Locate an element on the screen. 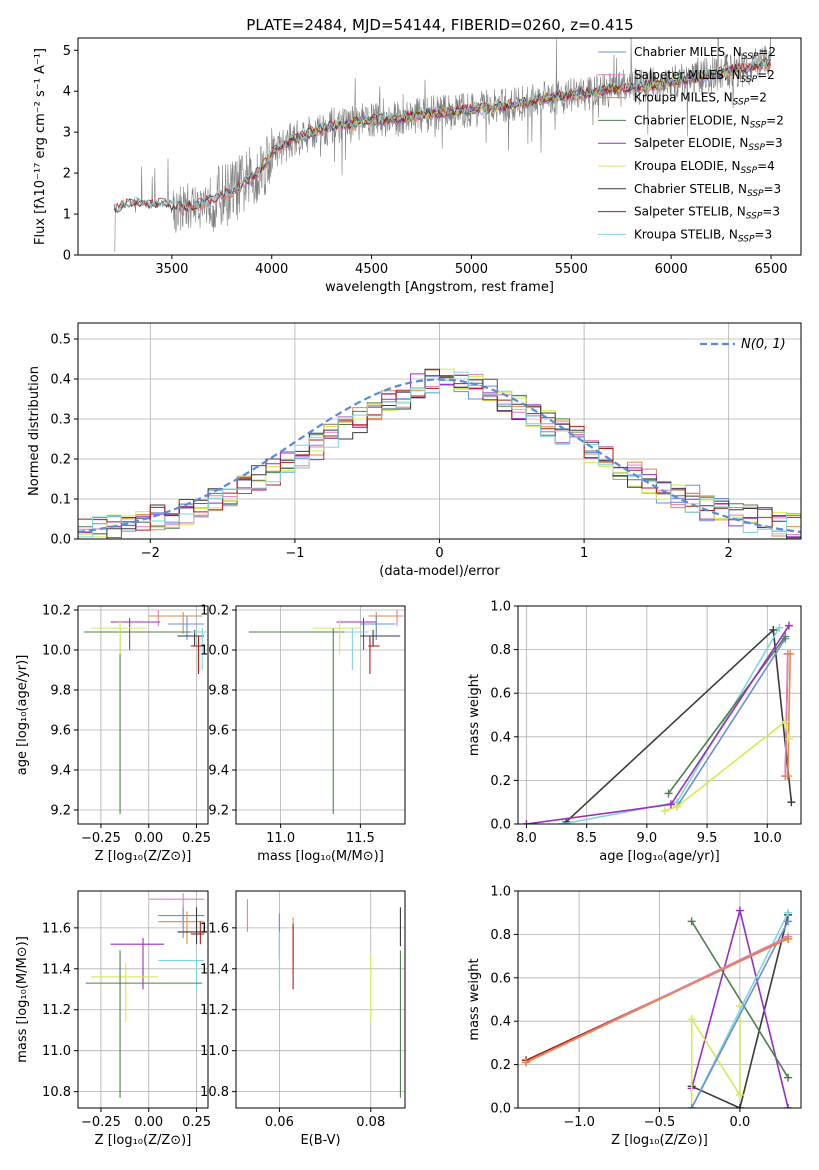 The image size is (819, 1170). y-tick-label: 11.4 is located at coordinates (214, 969).